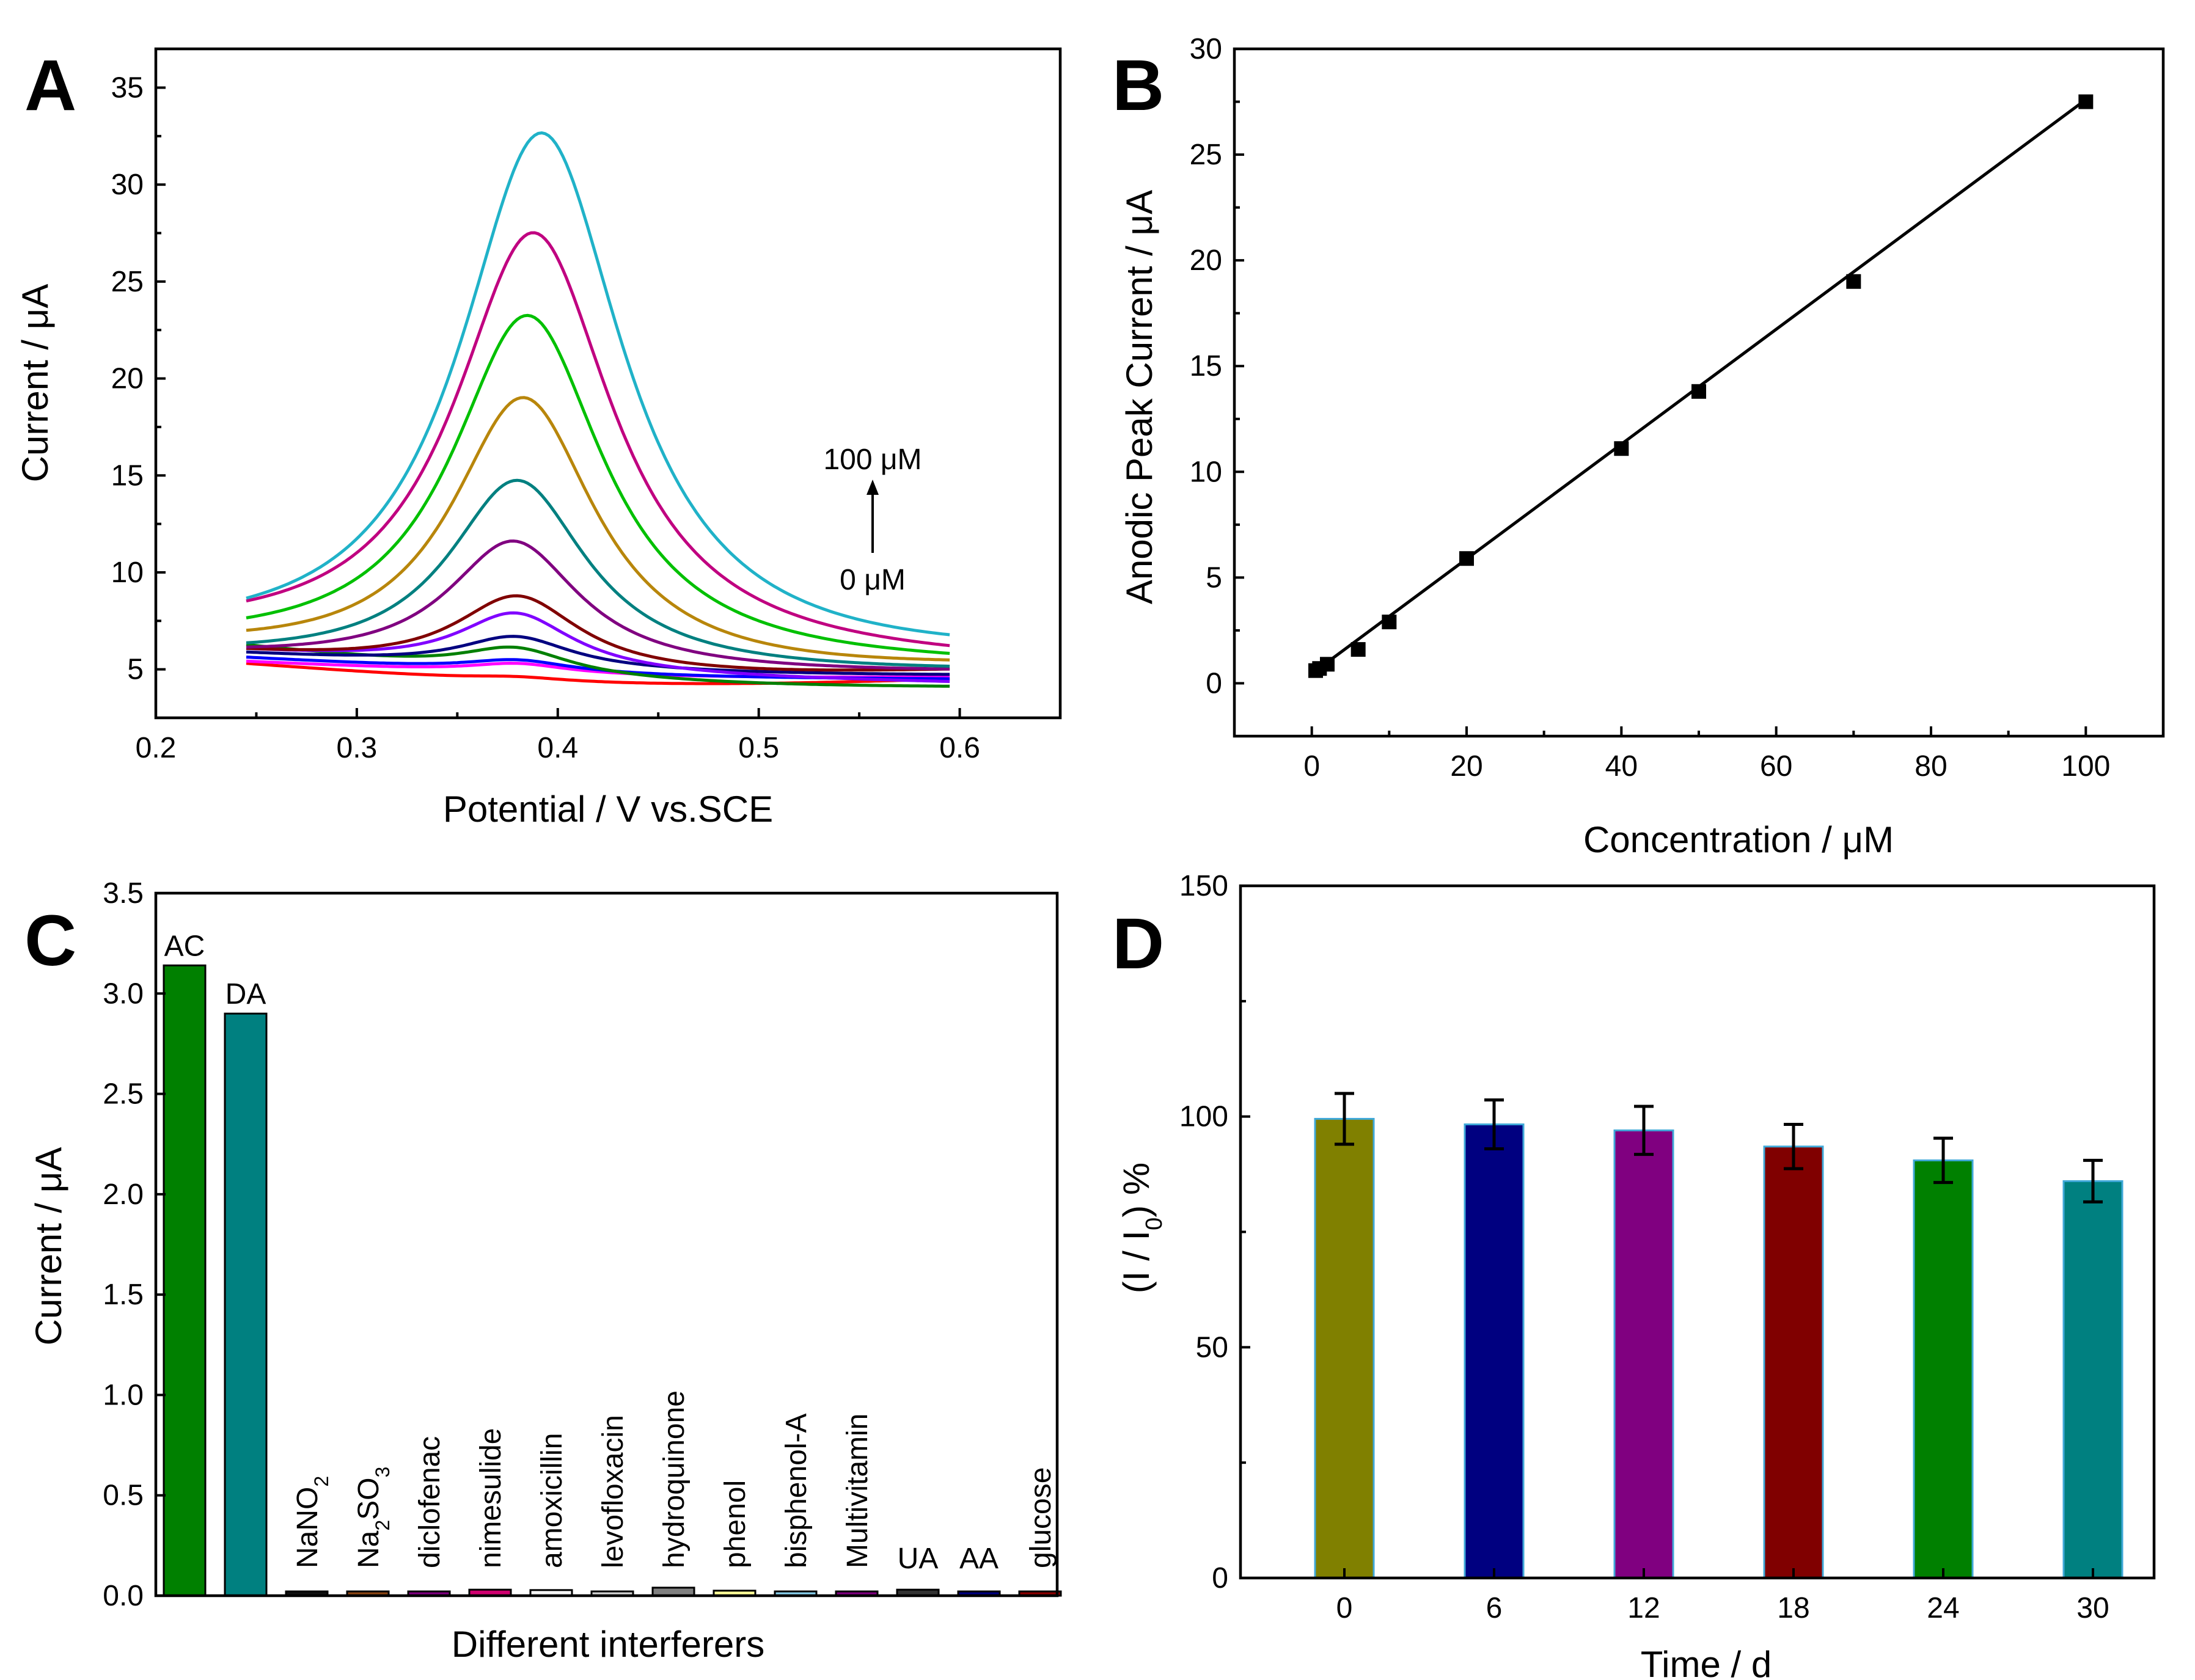 The width and height of the screenshot is (2195, 1680). I want to click on panel-a-xtick-label: 0.3, so click(357, 748).